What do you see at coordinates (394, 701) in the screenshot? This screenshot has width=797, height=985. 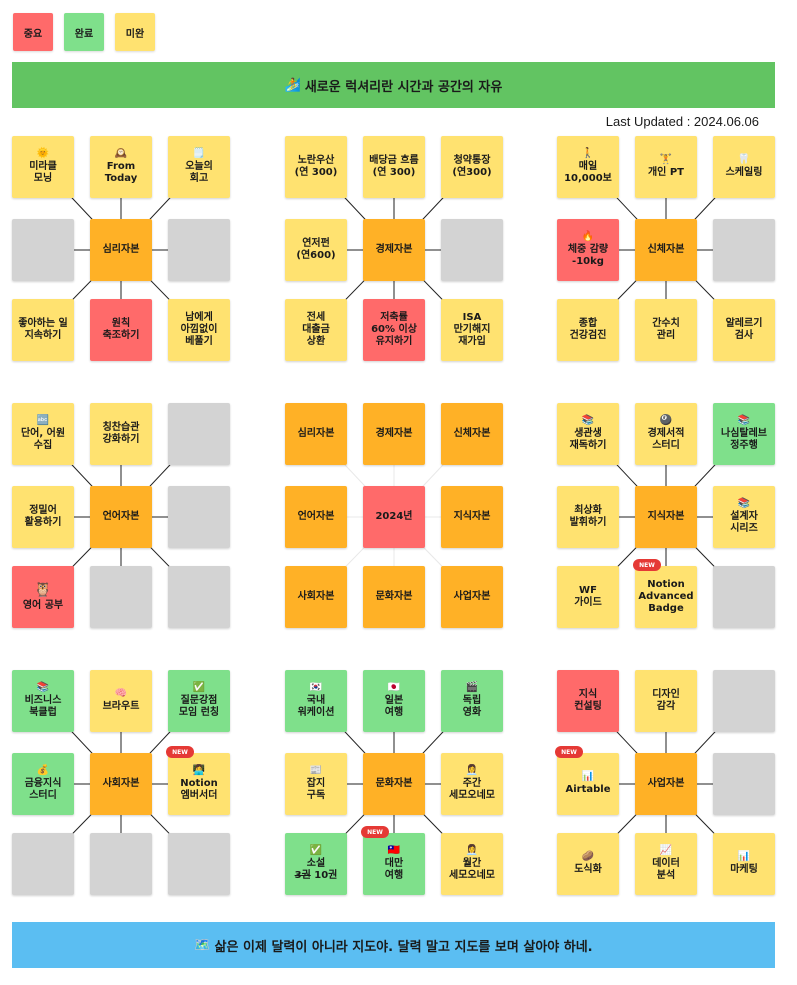 I see `grid-culture-note: 🇯🇵 일본 여행` at bounding box center [394, 701].